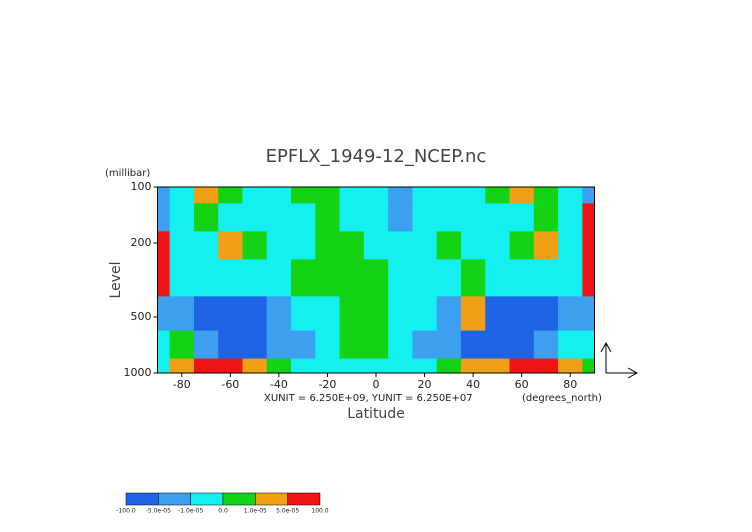 The width and height of the screenshot is (752, 532). Describe the element at coordinates (570, 384) in the screenshot. I see `x-tick-label: 80` at that location.